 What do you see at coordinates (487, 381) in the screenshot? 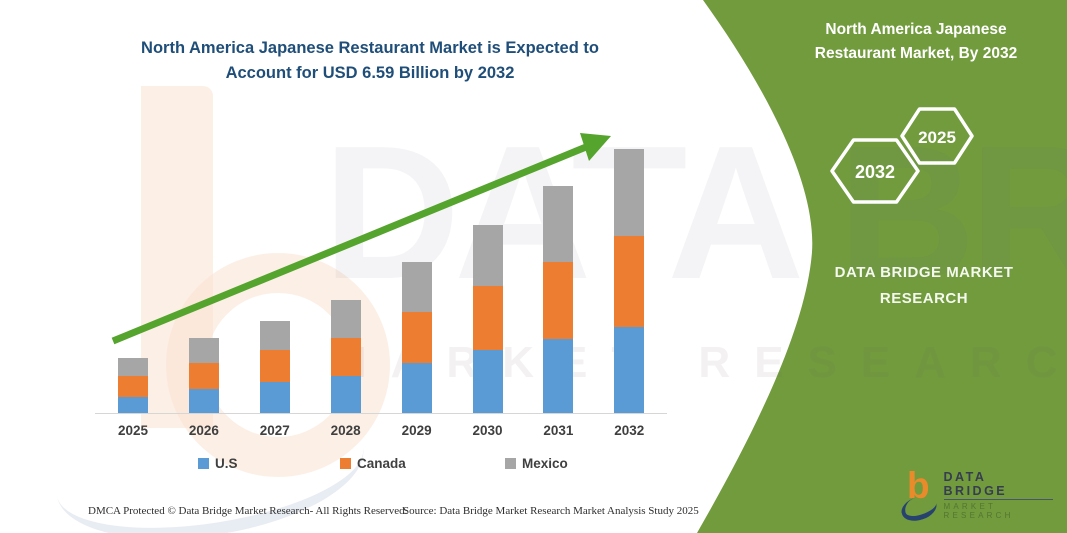
I see `bar-segment-2030-us` at bounding box center [487, 381].